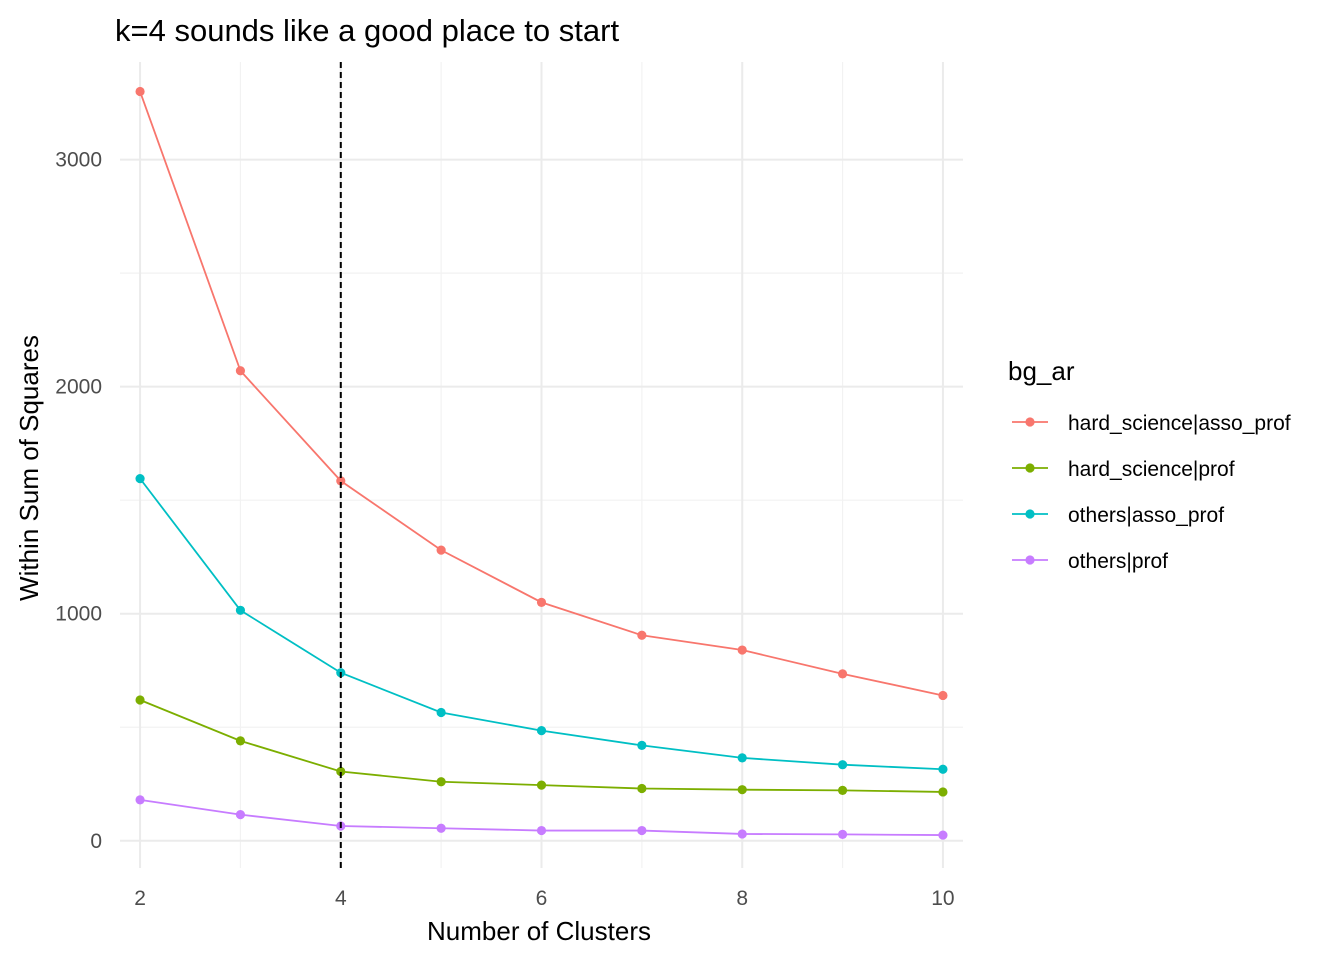 This screenshot has height=960, width=1344. I want to click on x-axis-title: Number of Clusters, so click(539, 931).